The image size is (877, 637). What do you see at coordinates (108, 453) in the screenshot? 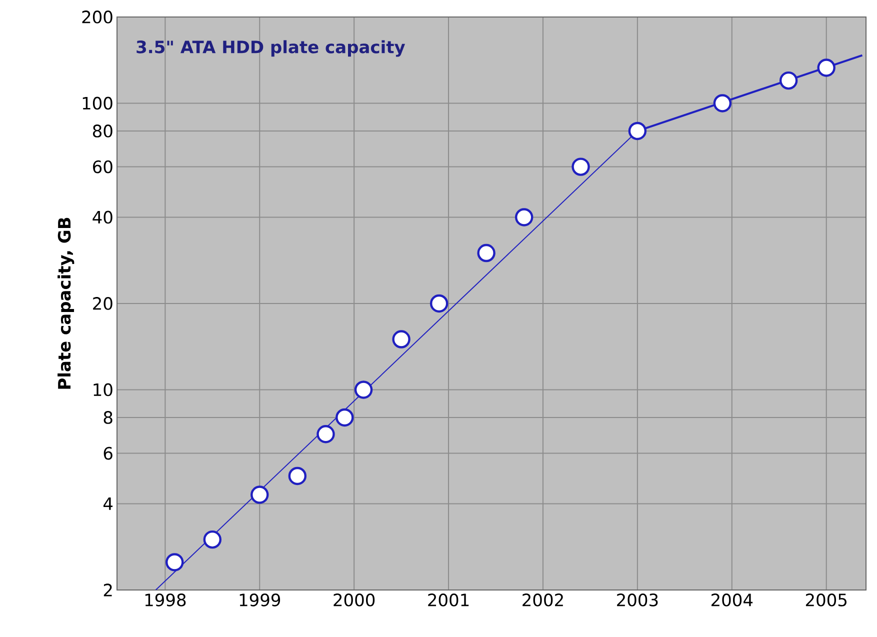
I see `y-tick-label: 6` at bounding box center [108, 453].